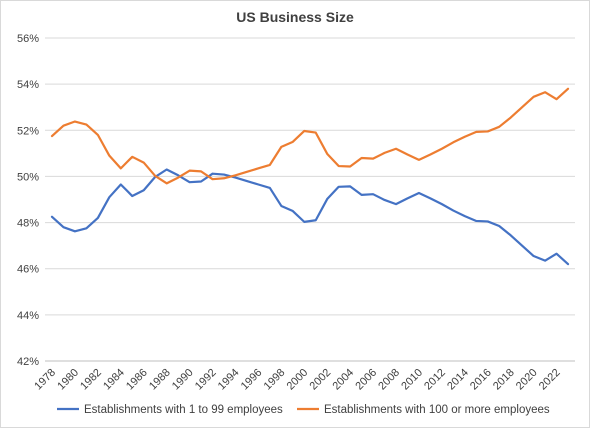 Image resolution: width=590 pixels, height=432 pixels. I want to click on x-tick-label: 2002, so click(321, 380).